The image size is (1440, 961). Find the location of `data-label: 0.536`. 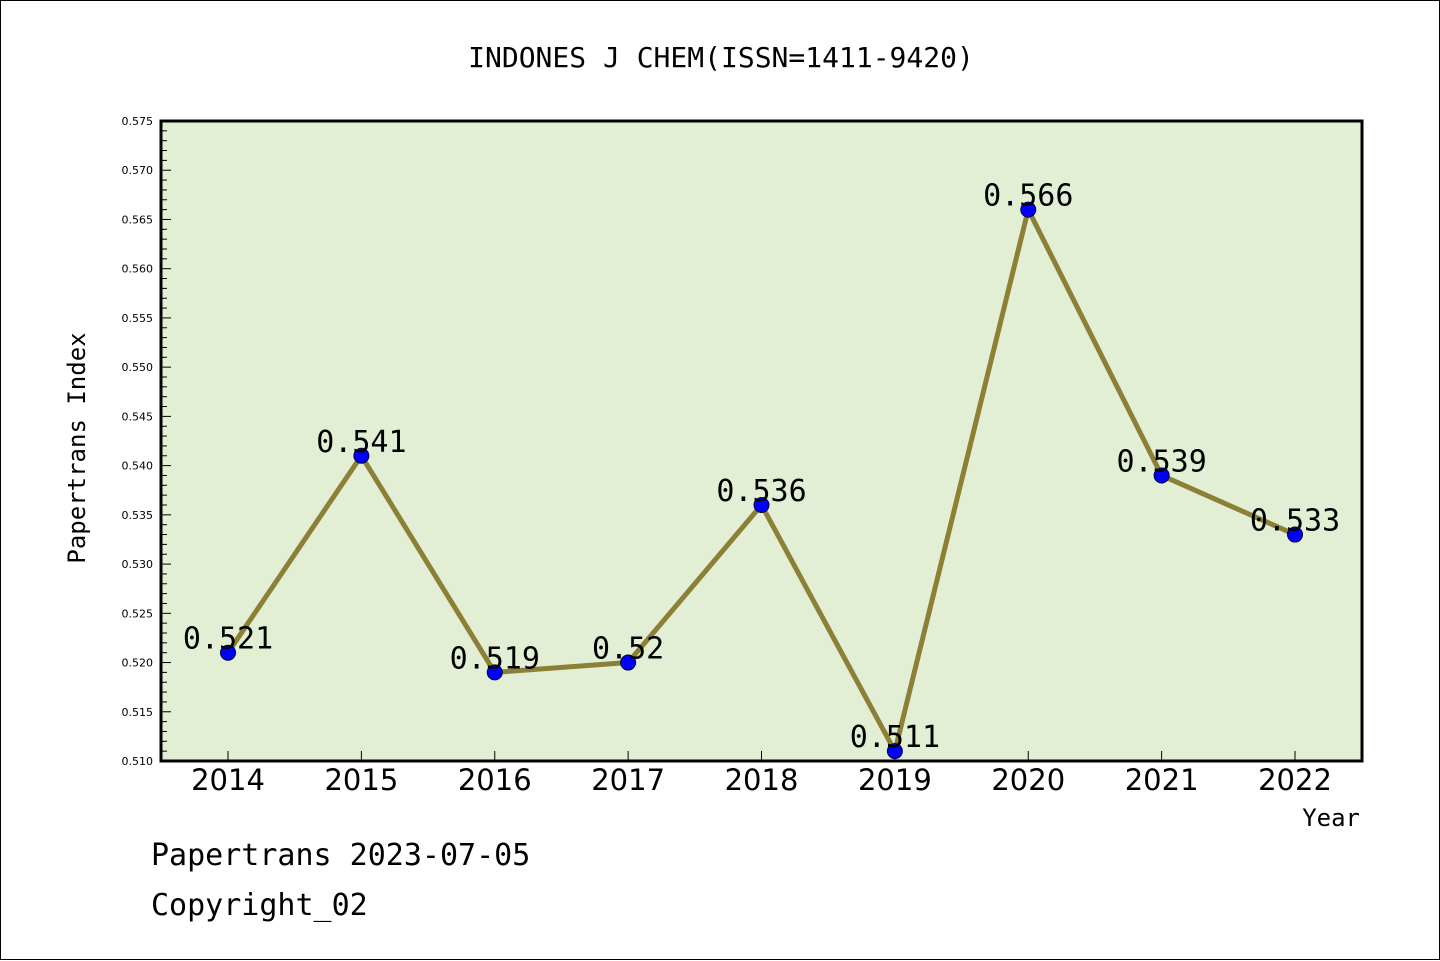

data-label: 0.536 is located at coordinates (761, 491).